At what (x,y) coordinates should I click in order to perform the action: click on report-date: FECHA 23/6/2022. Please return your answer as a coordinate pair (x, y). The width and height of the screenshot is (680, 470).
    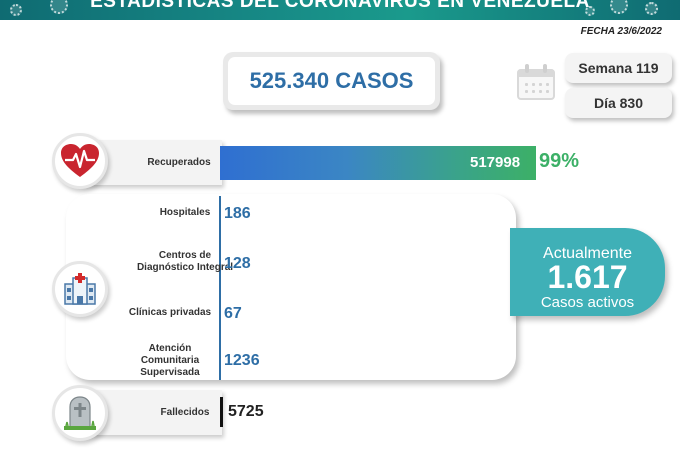
    Looking at the image, I should click on (621, 31).